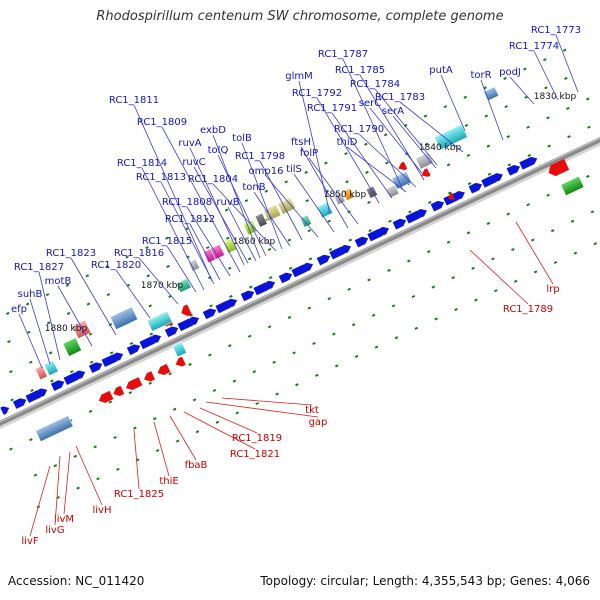 Image resolution: width=600 pixels, height=600 pixels. What do you see at coordinates (54, 530) in the screenshot?
I see `gene-label-livg: livG` at bounding box center [54, 530].